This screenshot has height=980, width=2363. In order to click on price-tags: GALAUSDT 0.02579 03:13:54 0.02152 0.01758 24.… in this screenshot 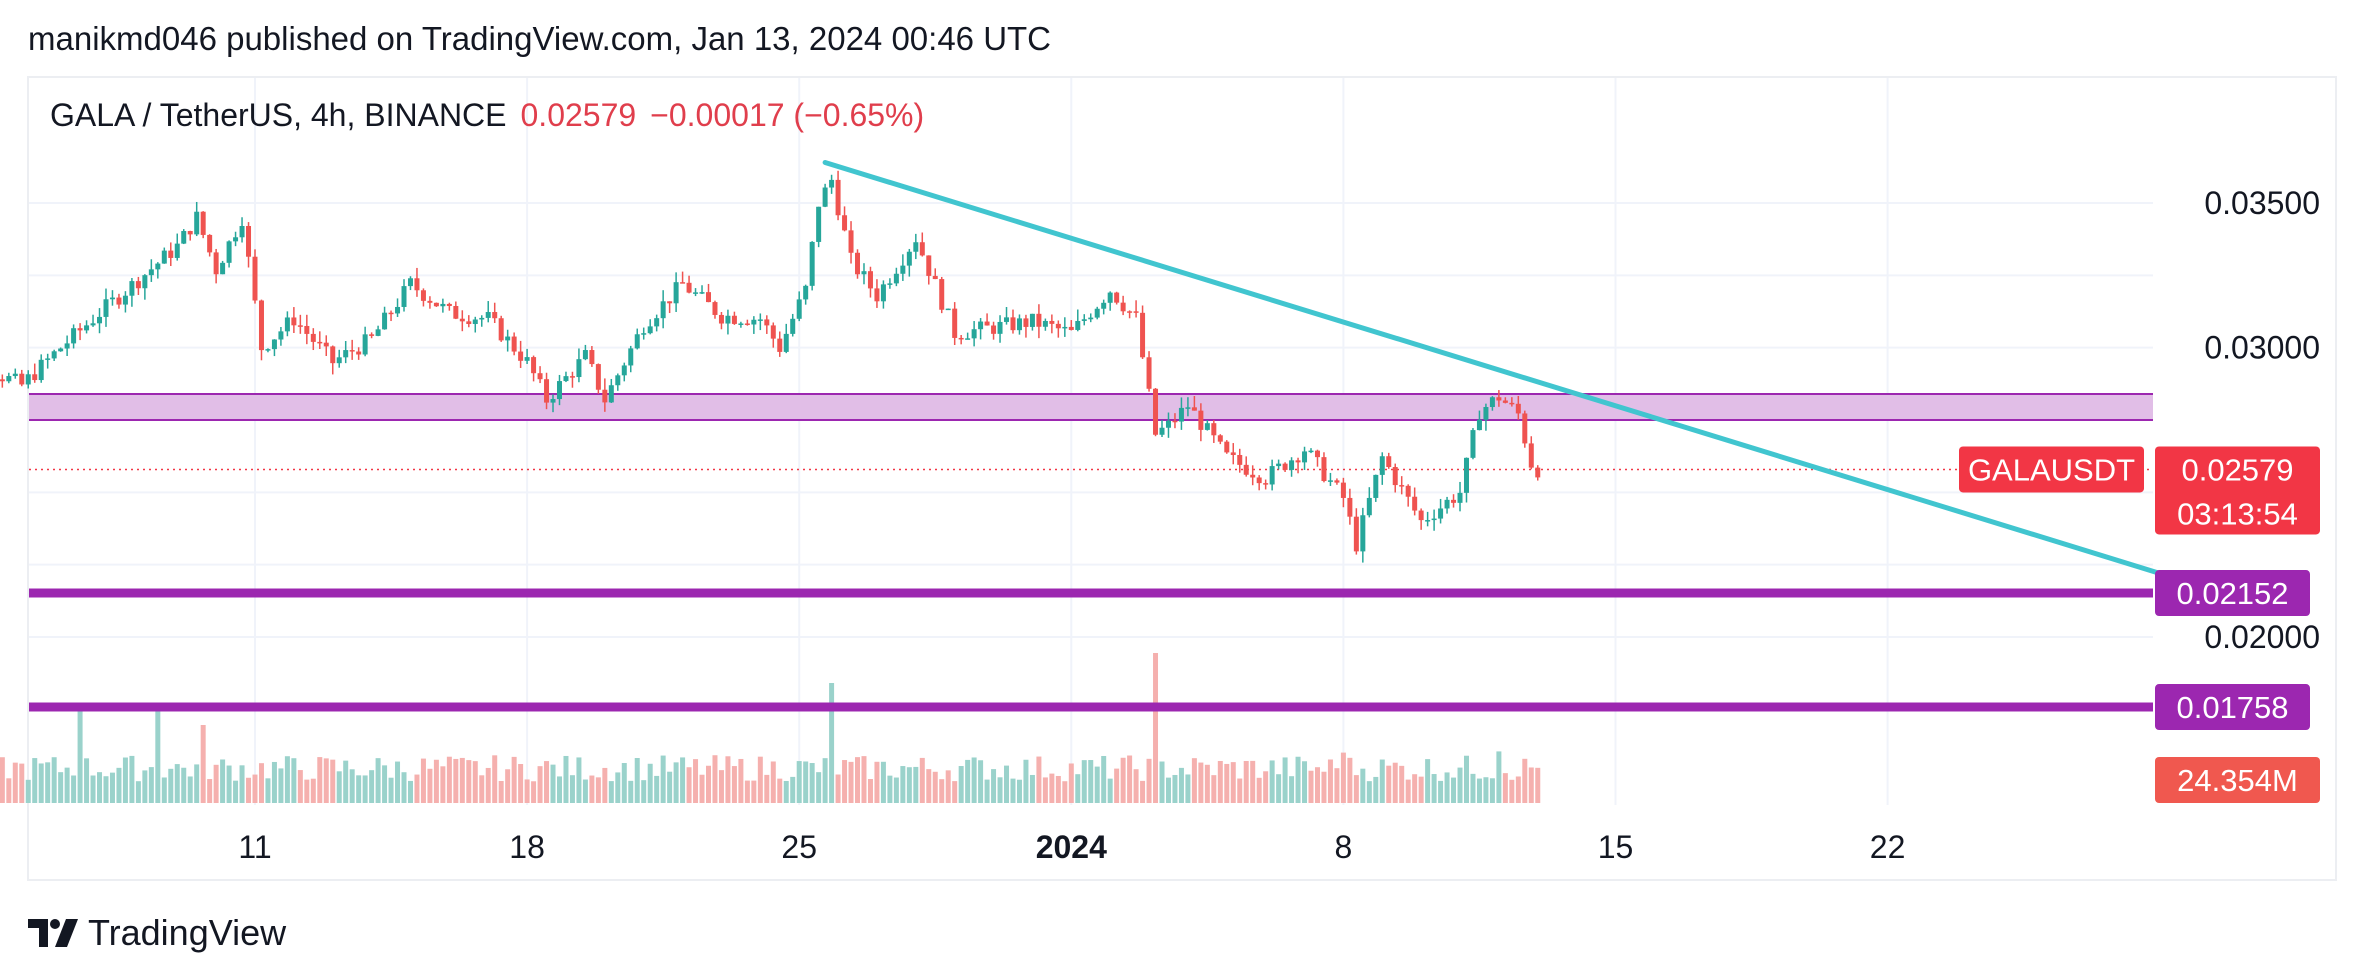, I will do `click(2139, 624)`.